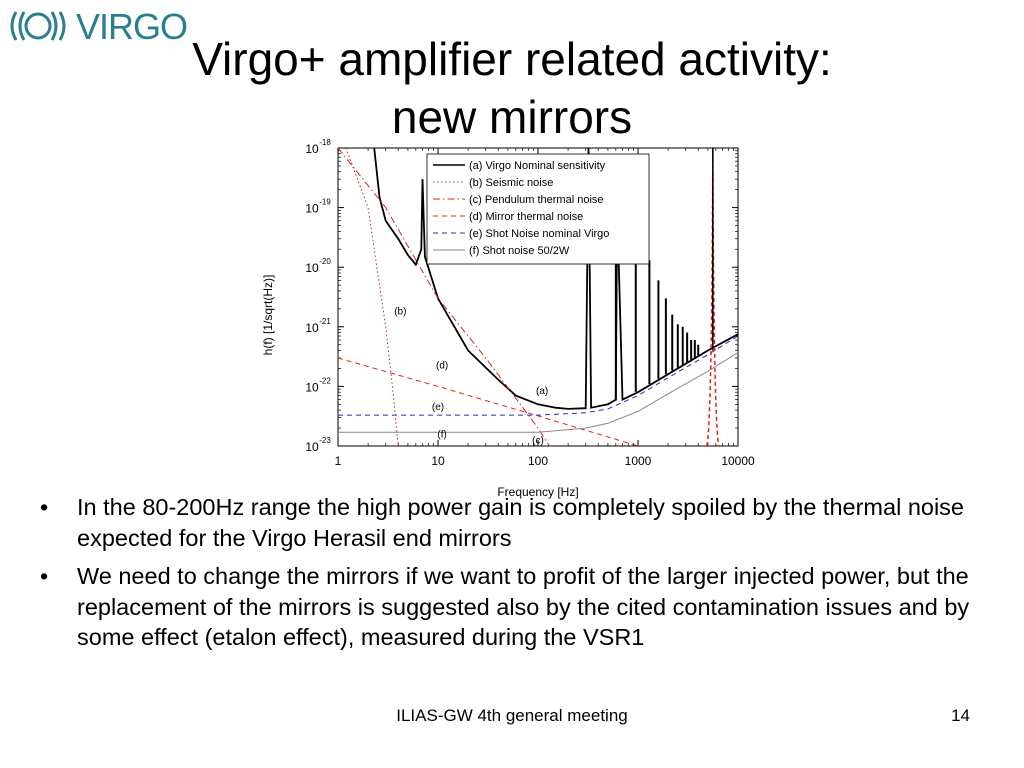 Image resolution: width=1024 pixels, height=768 pixels. I want to click on virgo-logo: VIRGO, so click(97, 26).